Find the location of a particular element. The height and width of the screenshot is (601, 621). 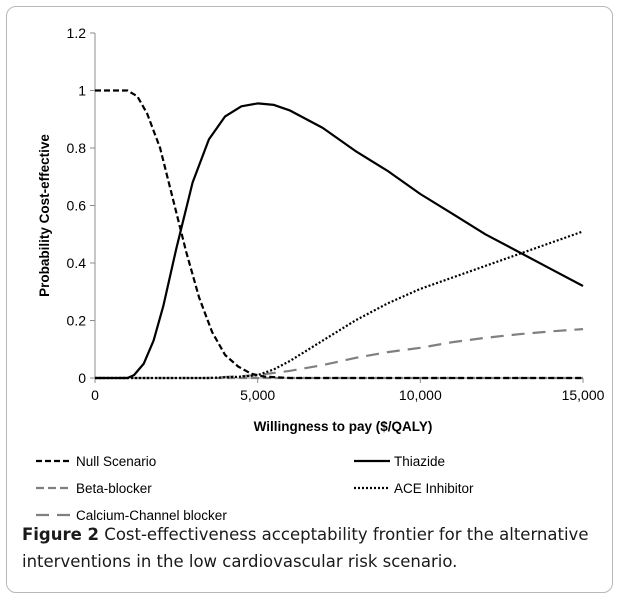

x-tick-label: 15,000 is located at coordinates (583, 395).